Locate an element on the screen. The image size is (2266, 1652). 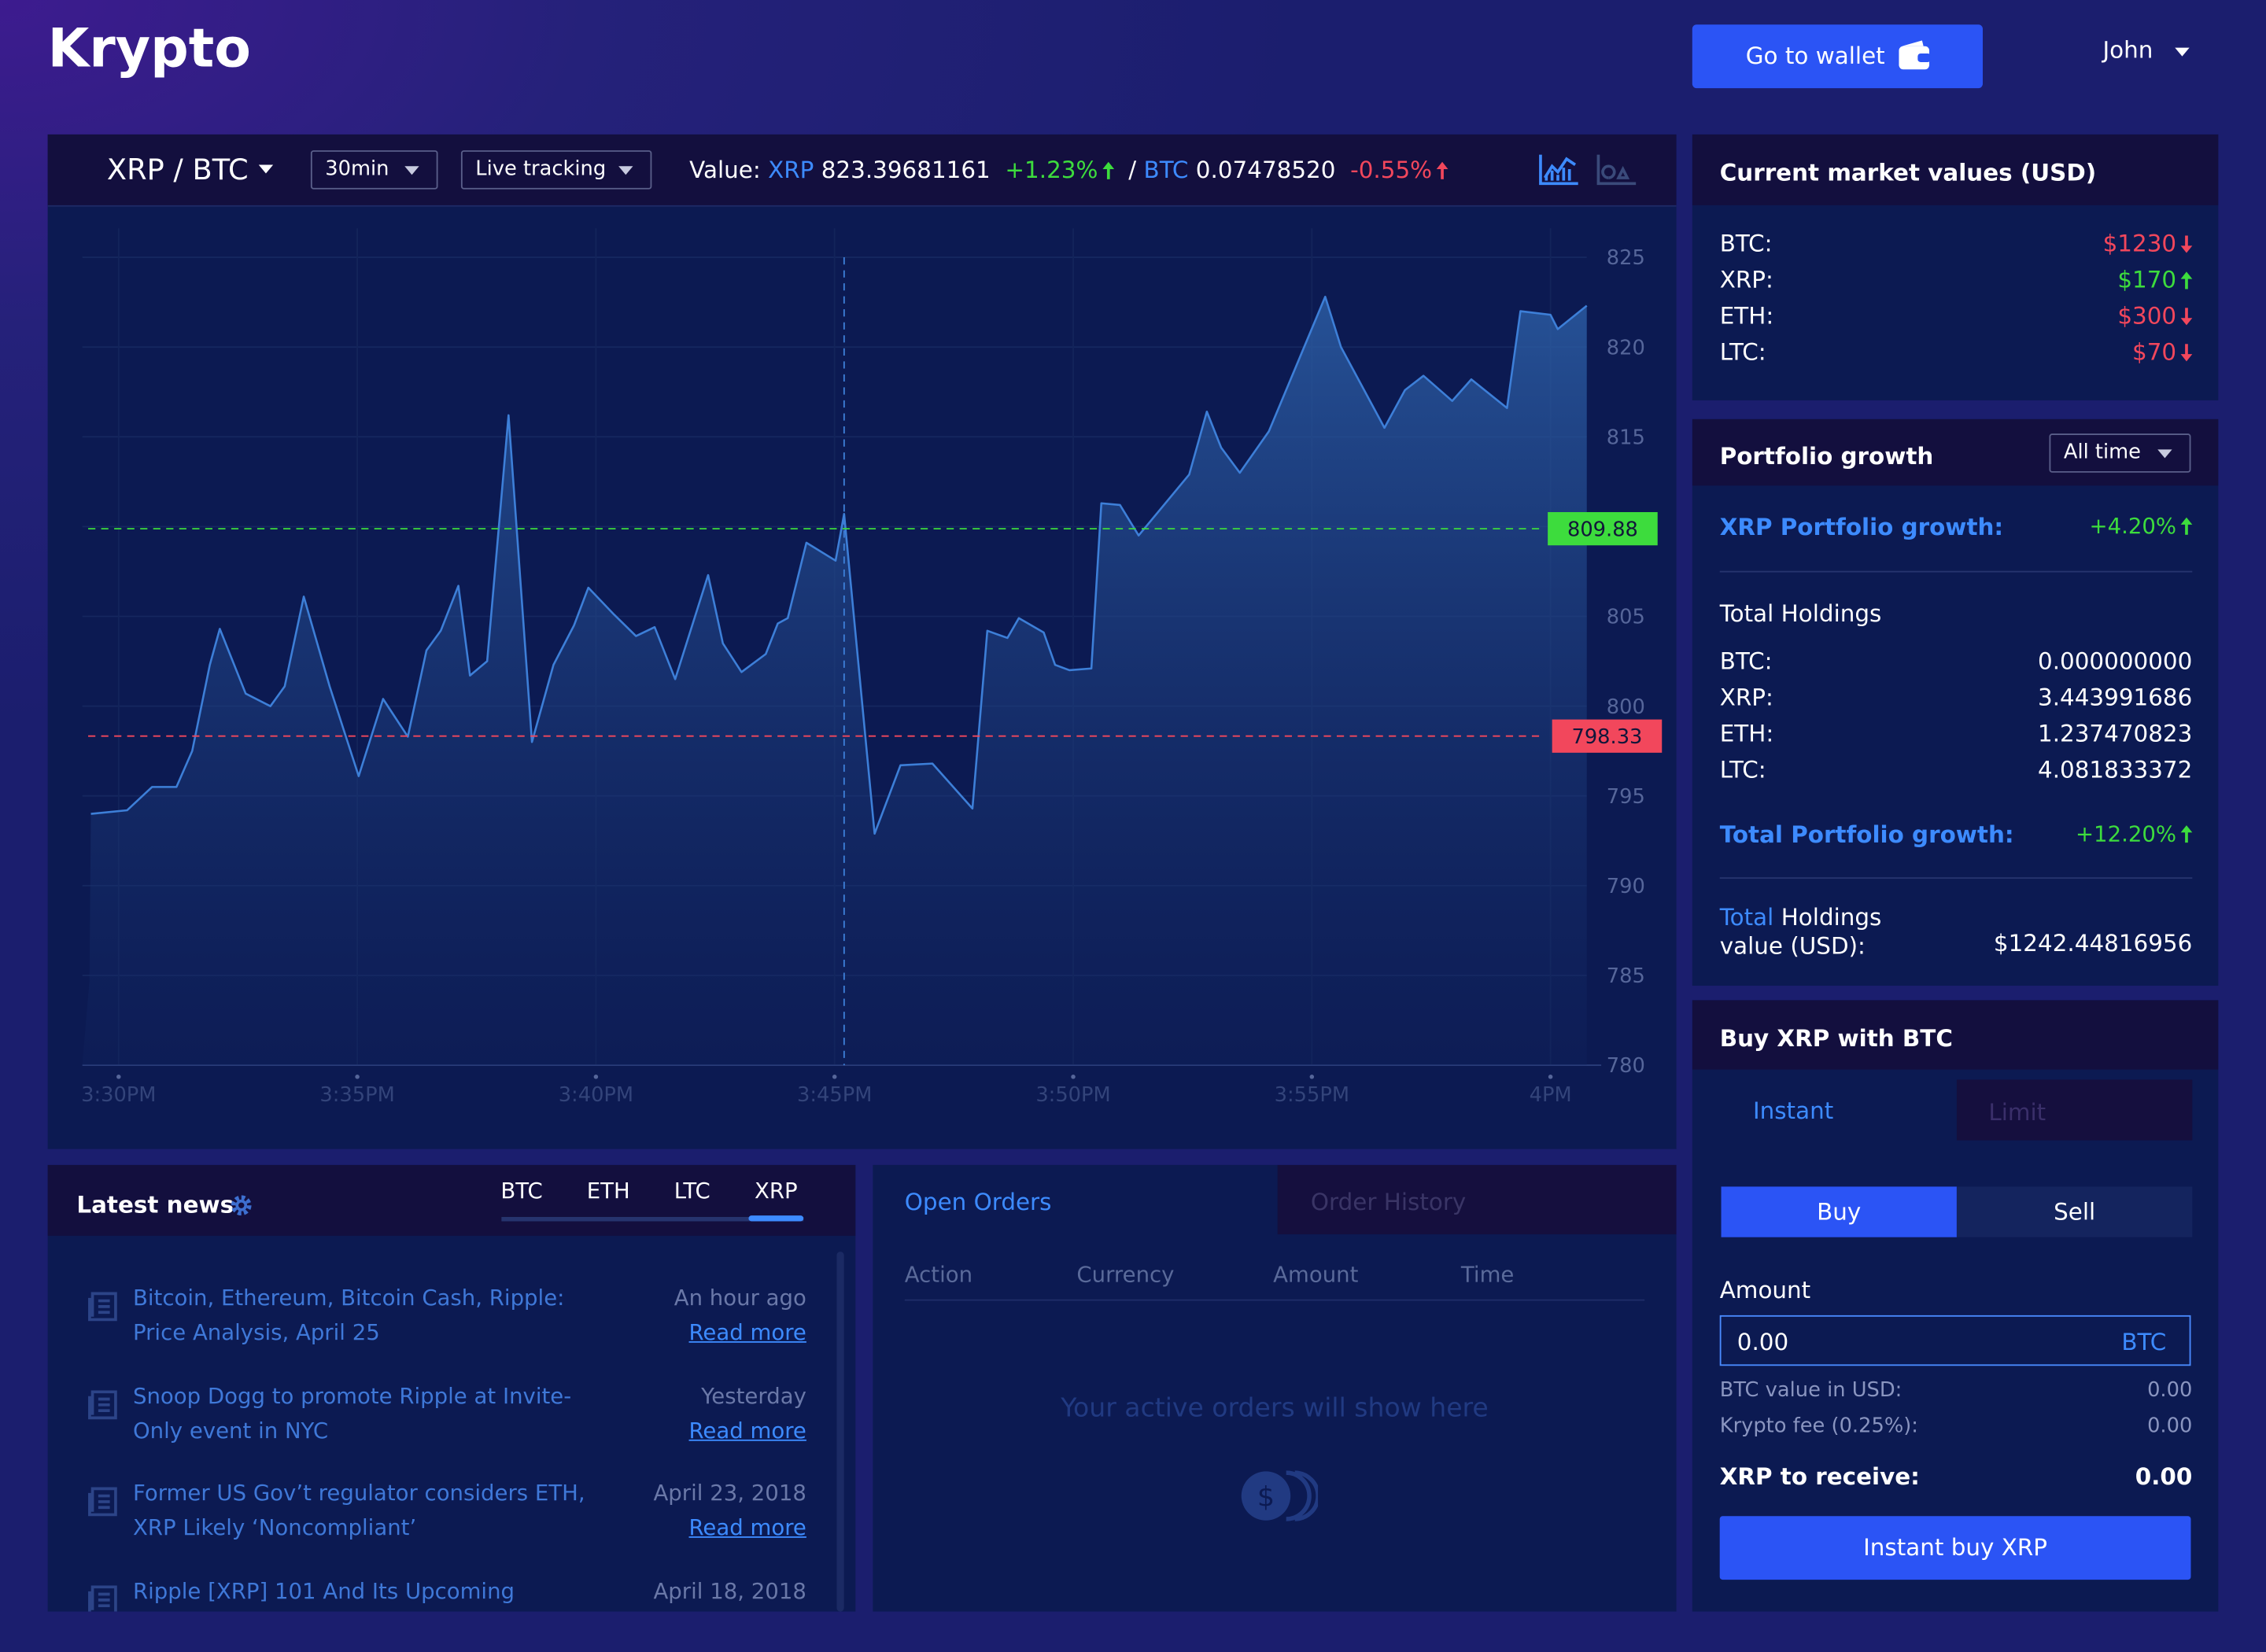
y-tick-label: 805 is located at coordinates (1626, 617).